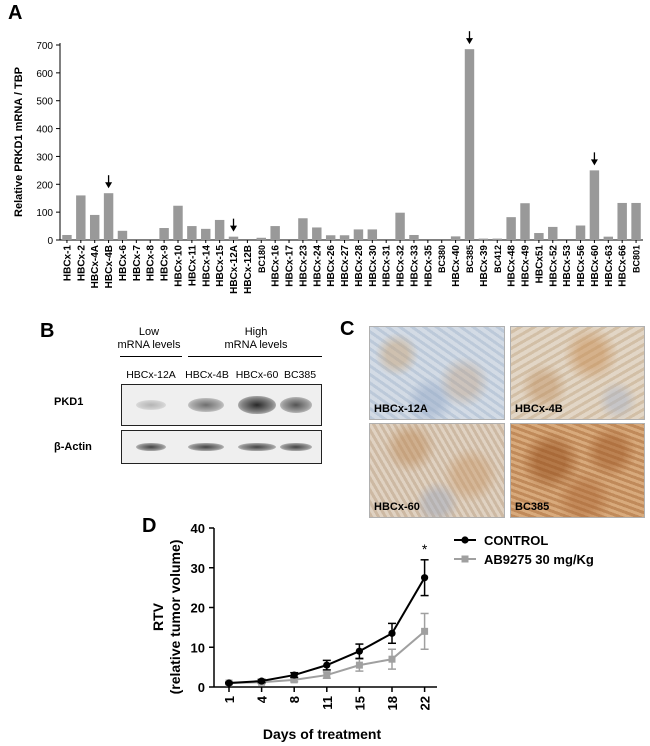  I want to click on line-chart-y-tick-label: 30, so click(198, 568).